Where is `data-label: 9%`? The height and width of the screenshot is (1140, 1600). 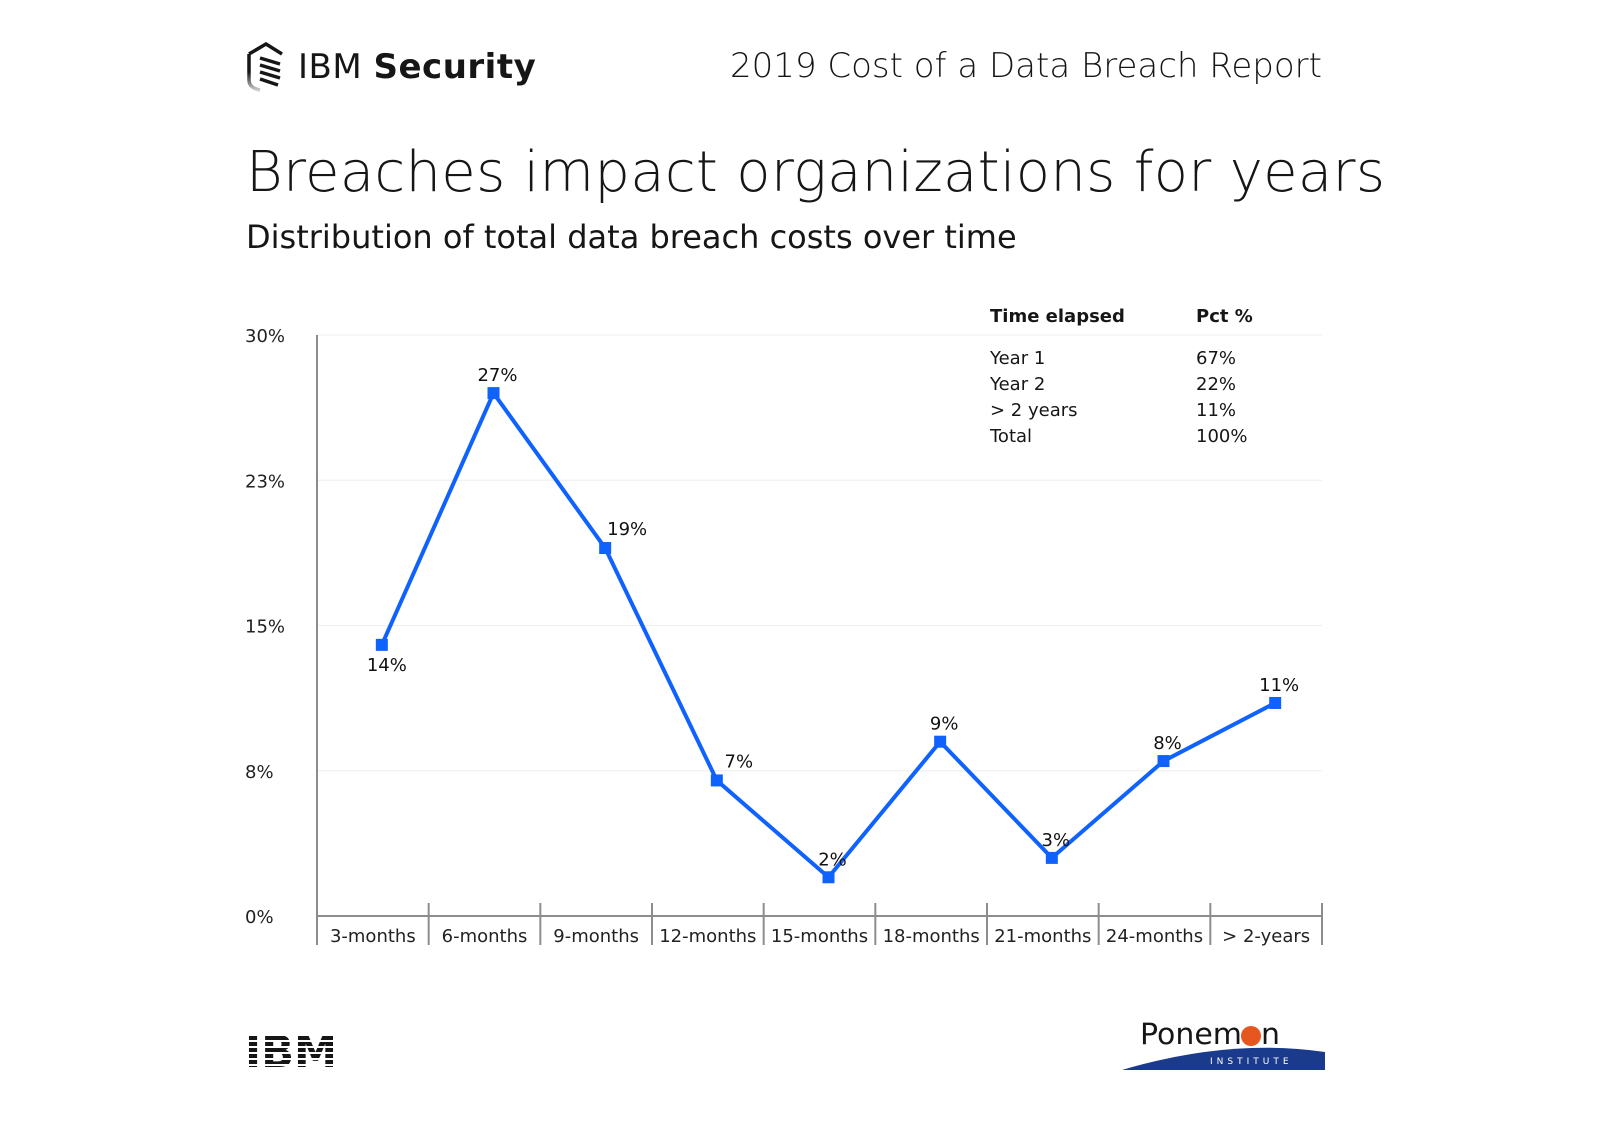 data-label: 9% is located at coordinates (944, 724).